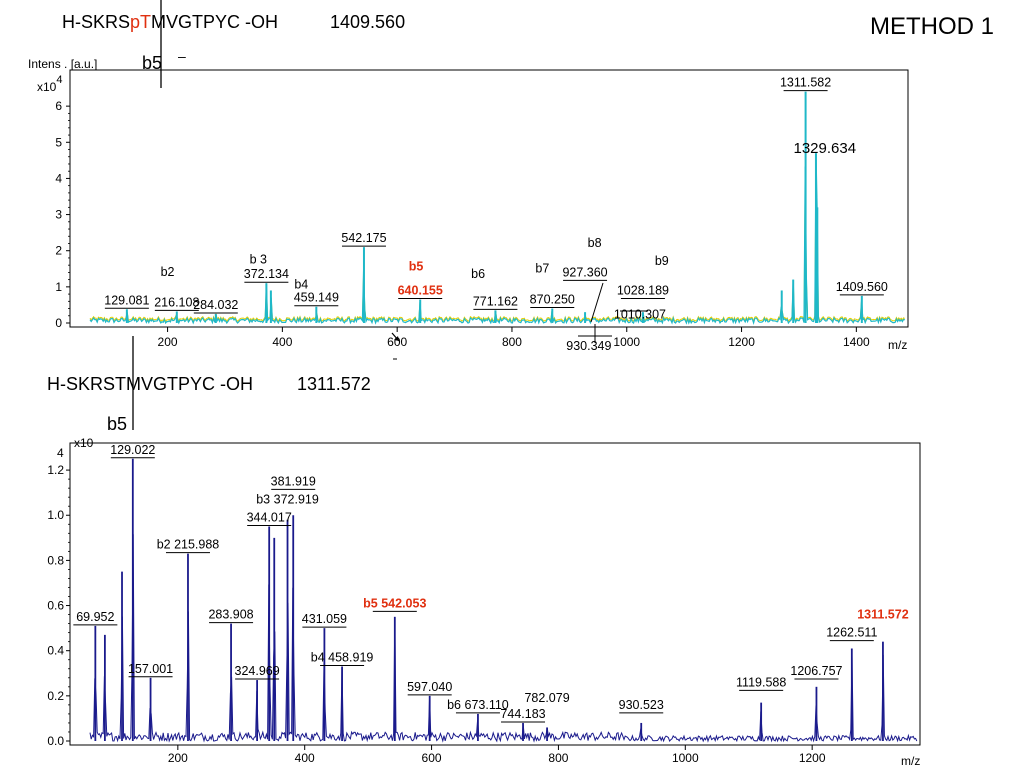 Image resolution: width=1024 pixels, height=768 pixels. I want to click on peak-label: 1028.189, so click(643, 291).